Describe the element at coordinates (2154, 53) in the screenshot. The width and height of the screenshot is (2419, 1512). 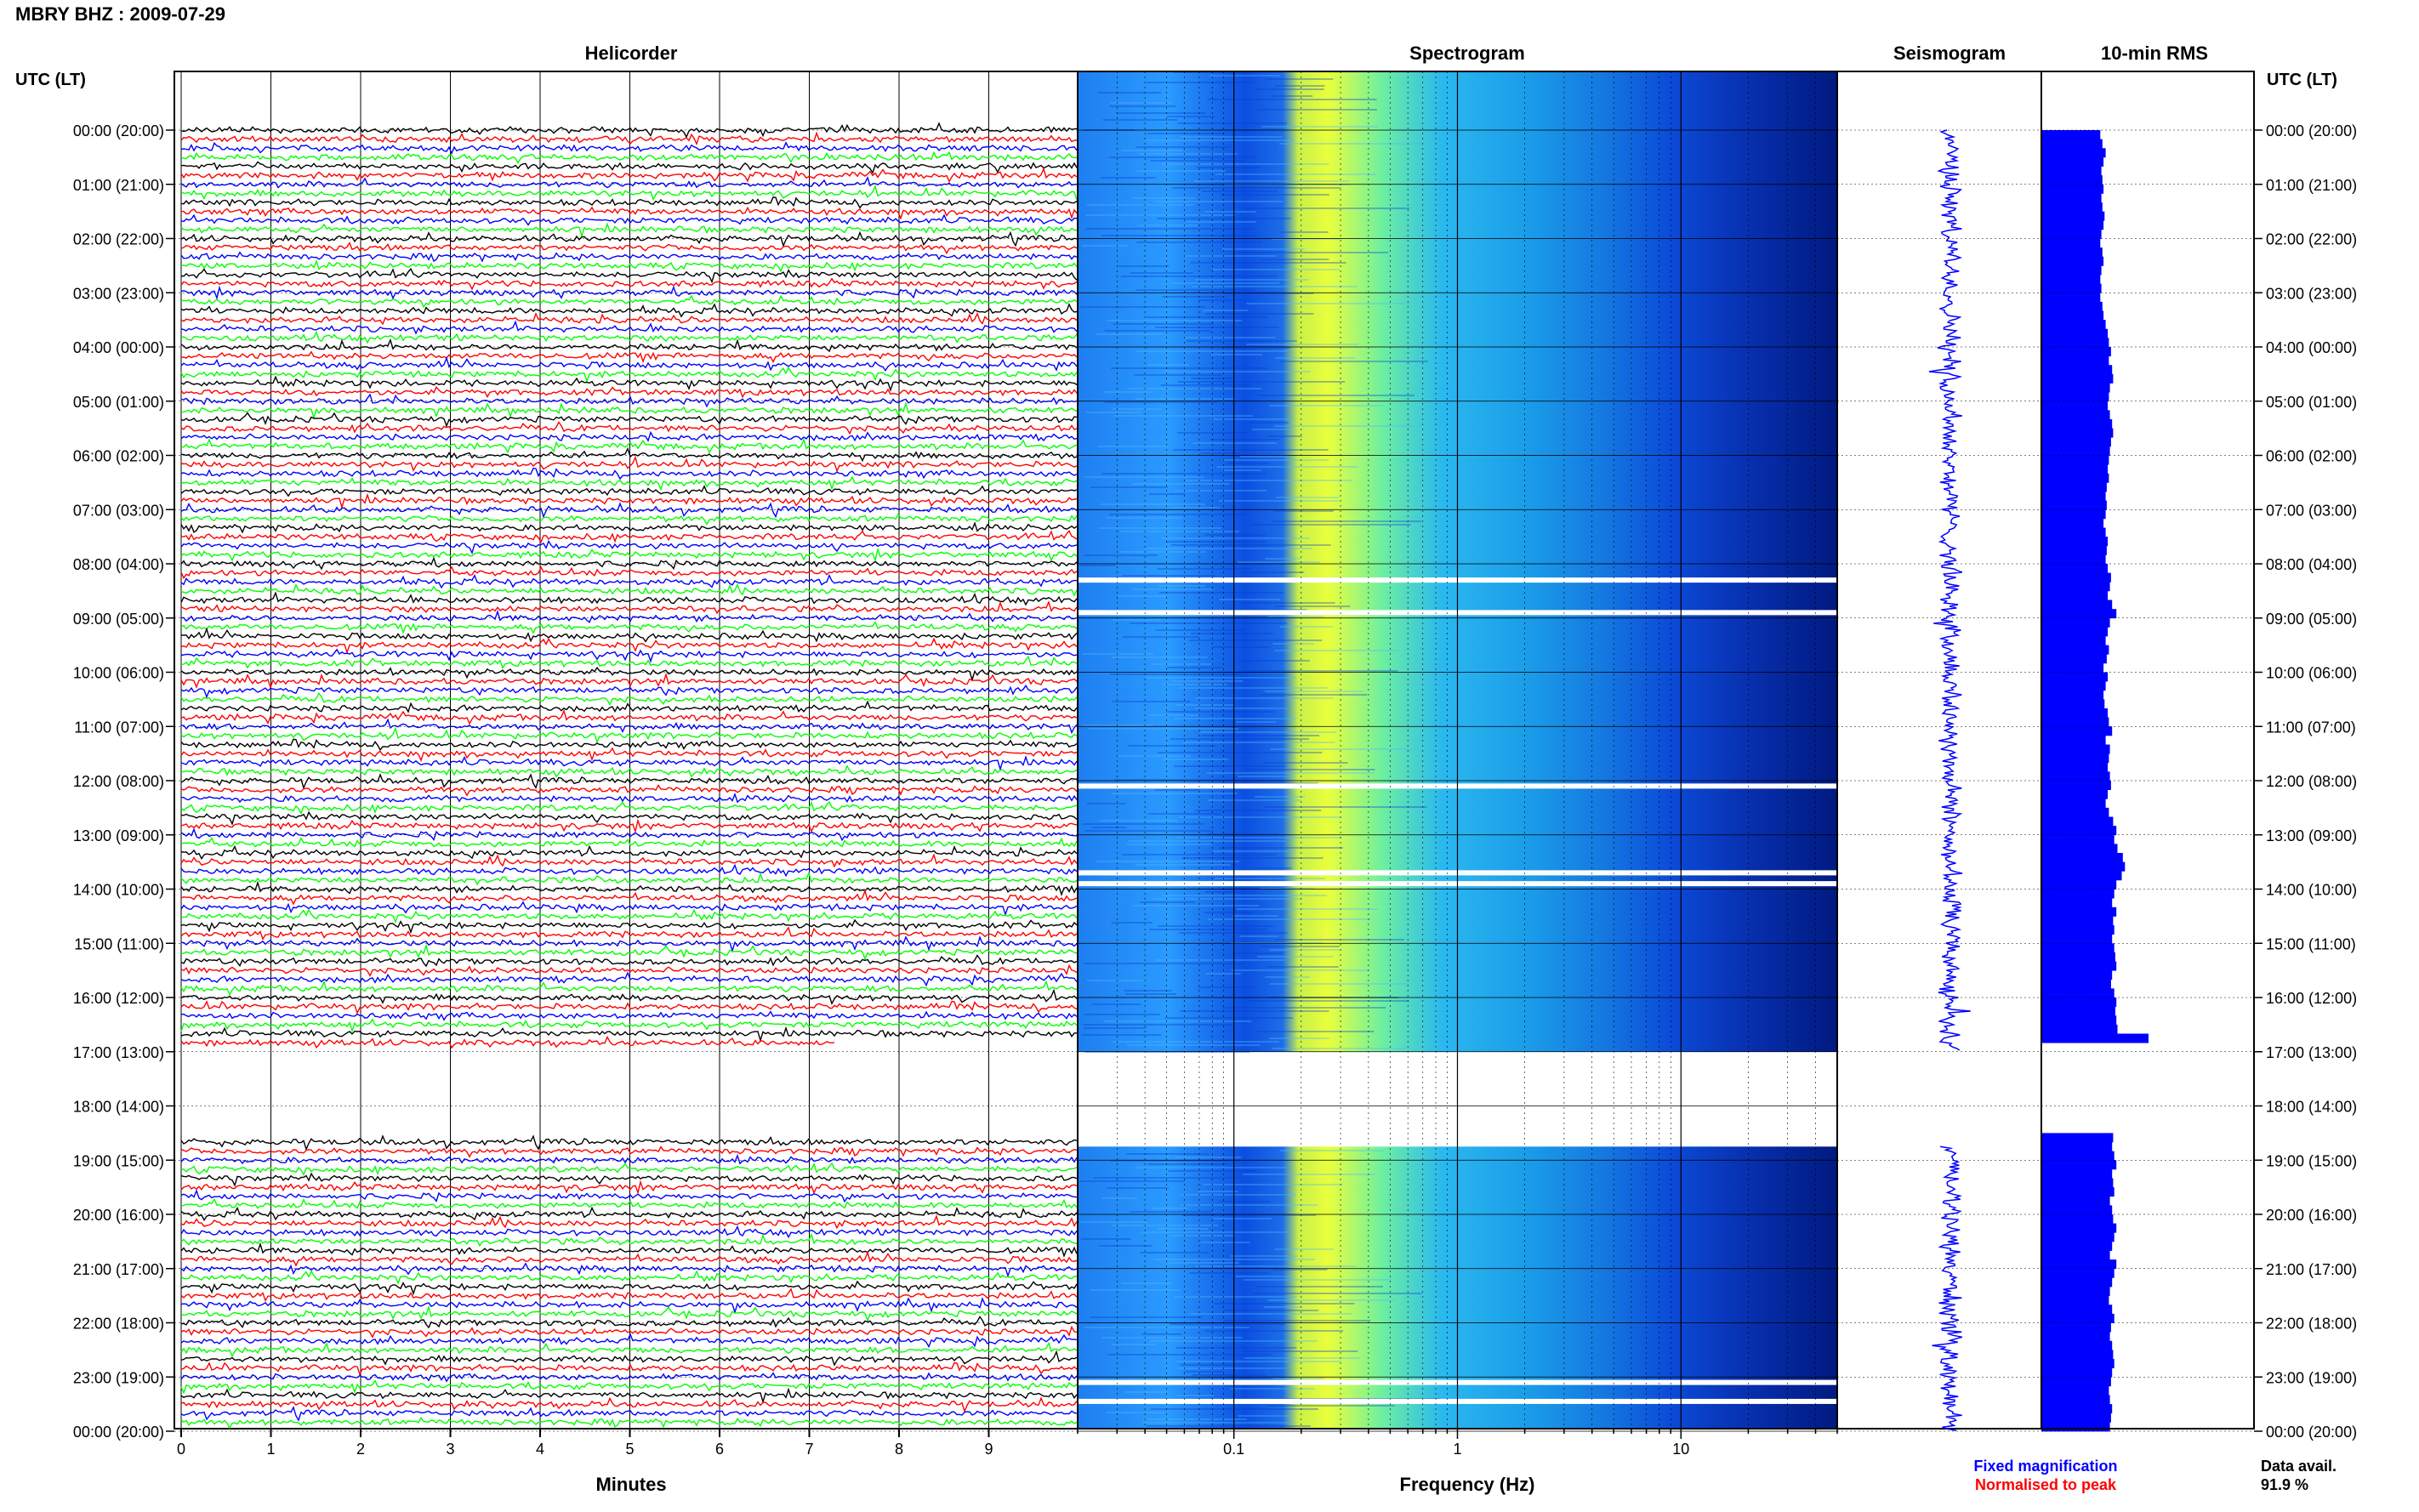
I see `rms-title: 10-min RMS` at that location.